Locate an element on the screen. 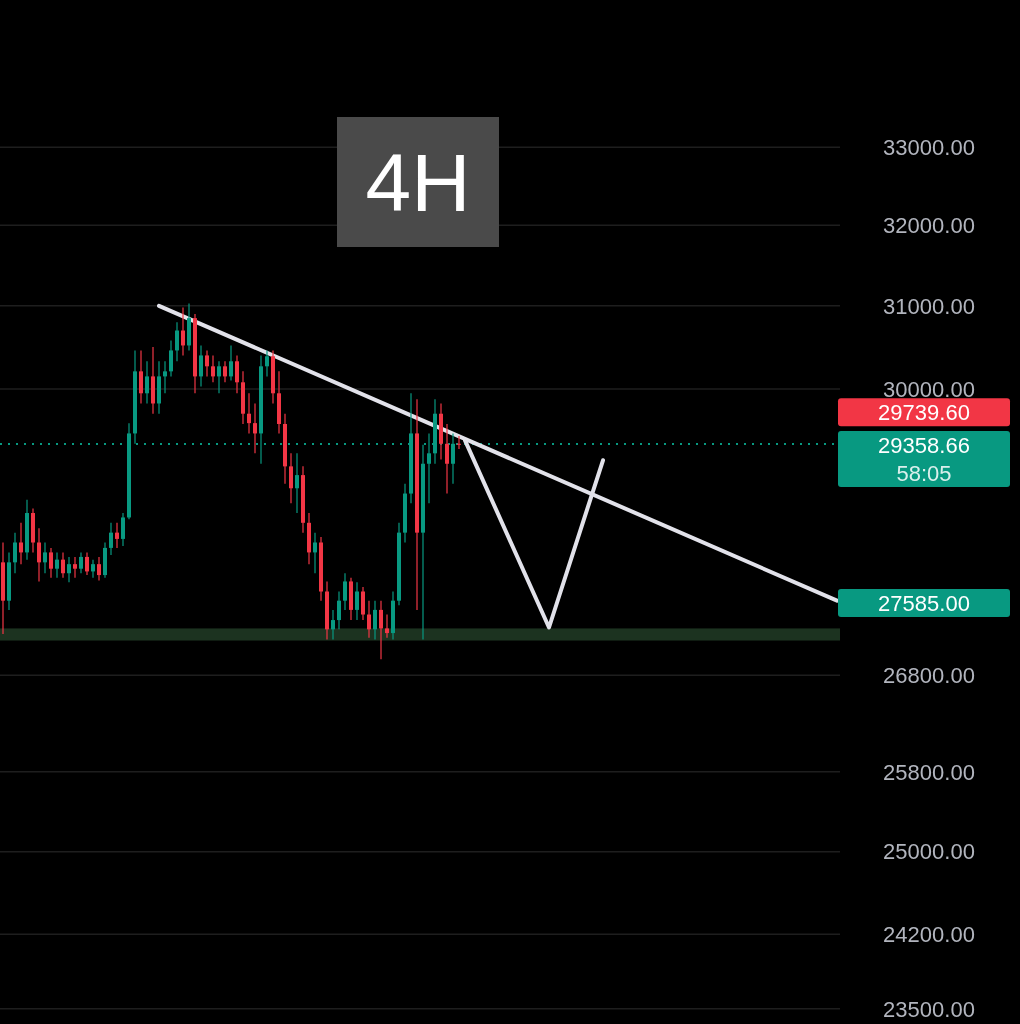 This screenshot has width=1020, height=1024. price-tag: 29739.60 is located at coordinates (924, 412).